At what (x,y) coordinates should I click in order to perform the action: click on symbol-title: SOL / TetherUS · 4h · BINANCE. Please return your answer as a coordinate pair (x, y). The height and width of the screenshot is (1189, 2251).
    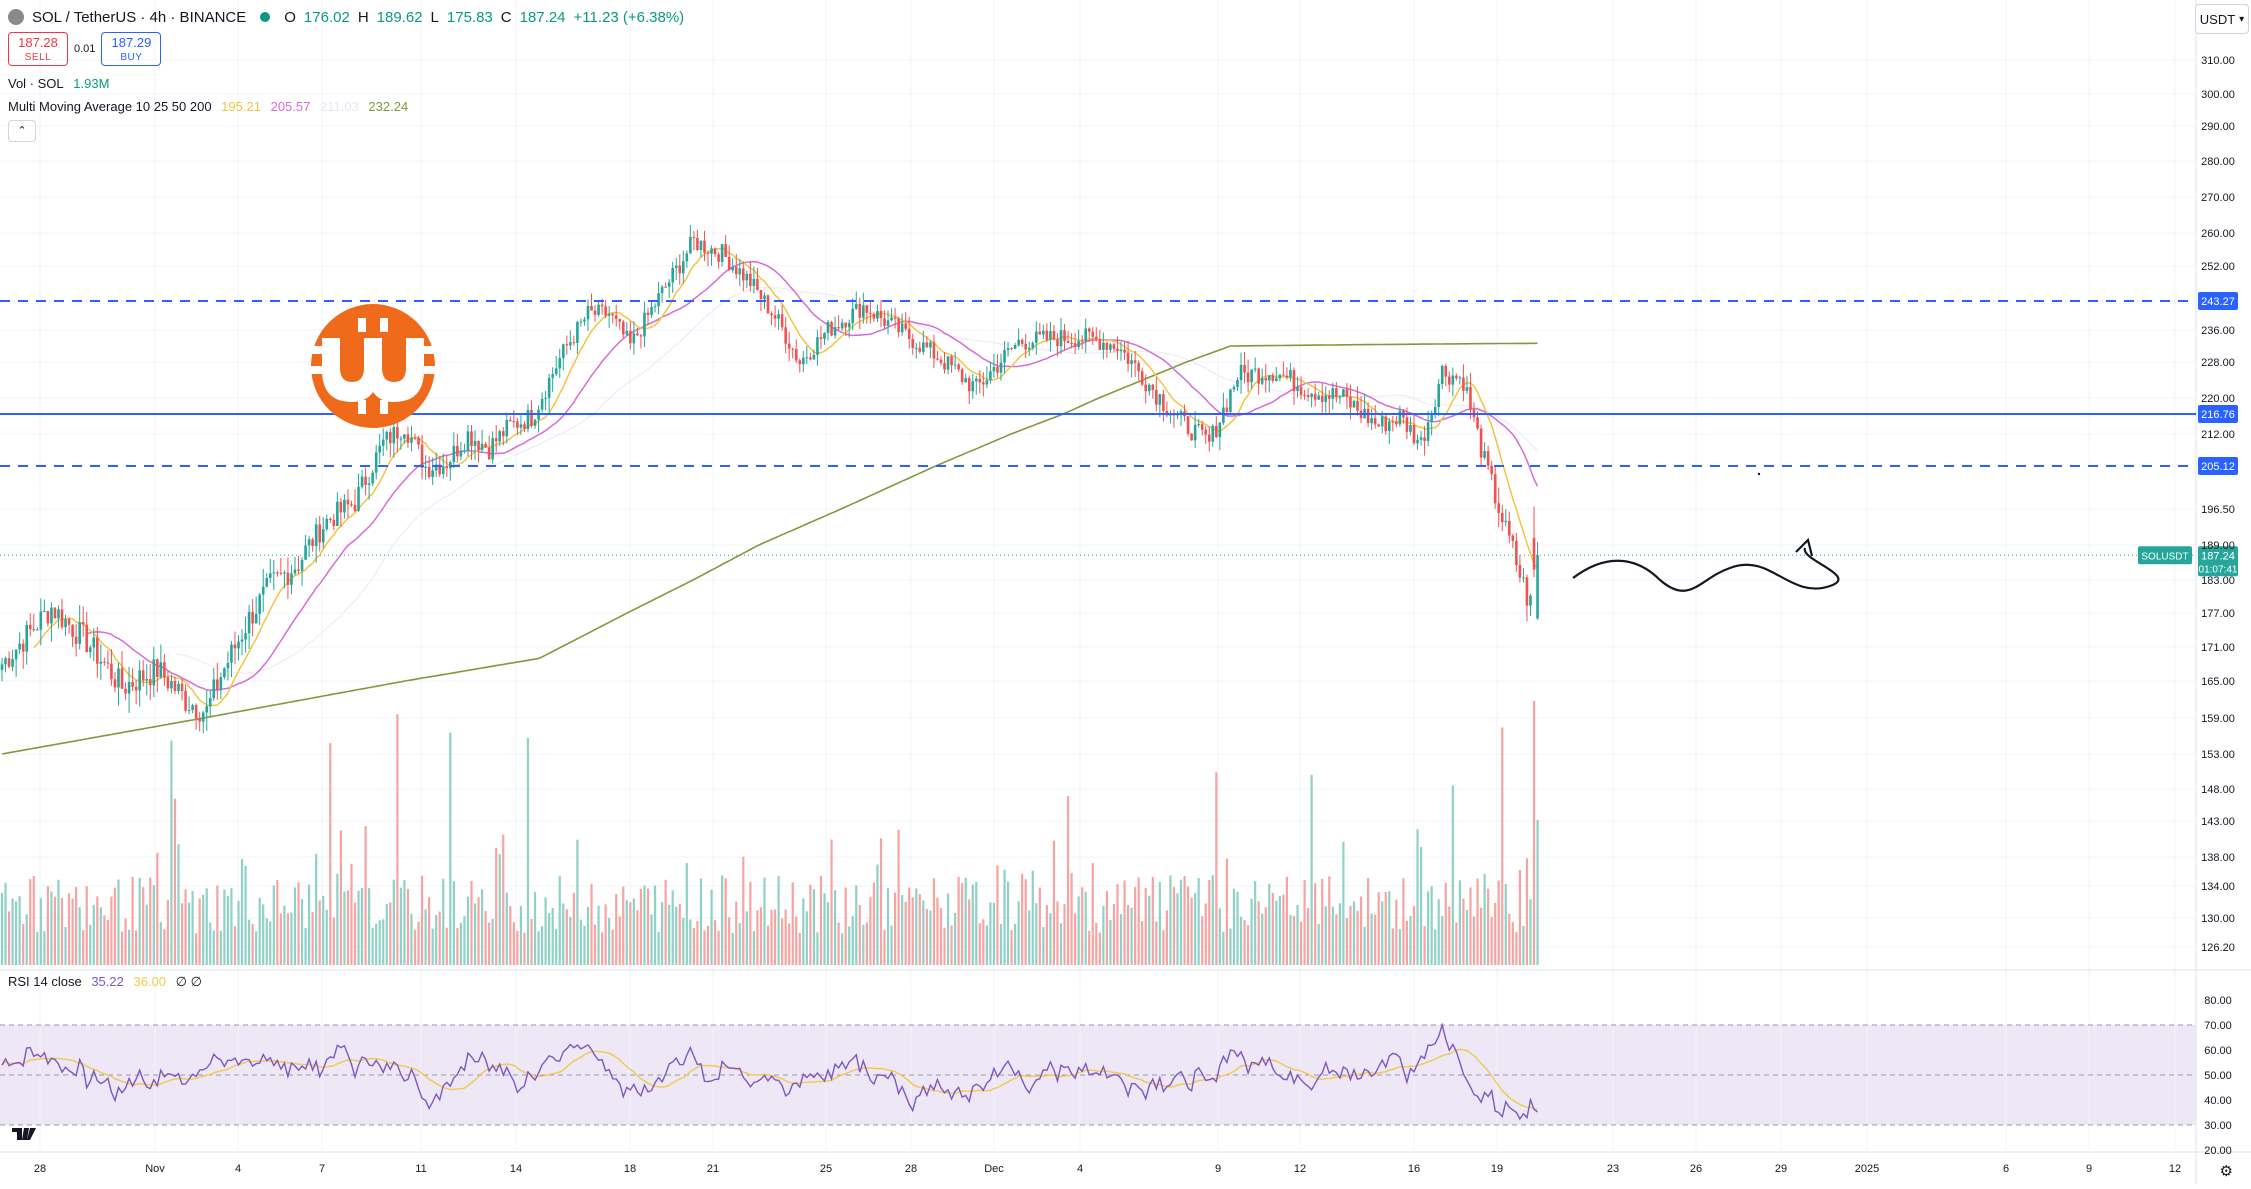
    Looking at the image, I should click on (139, 17).